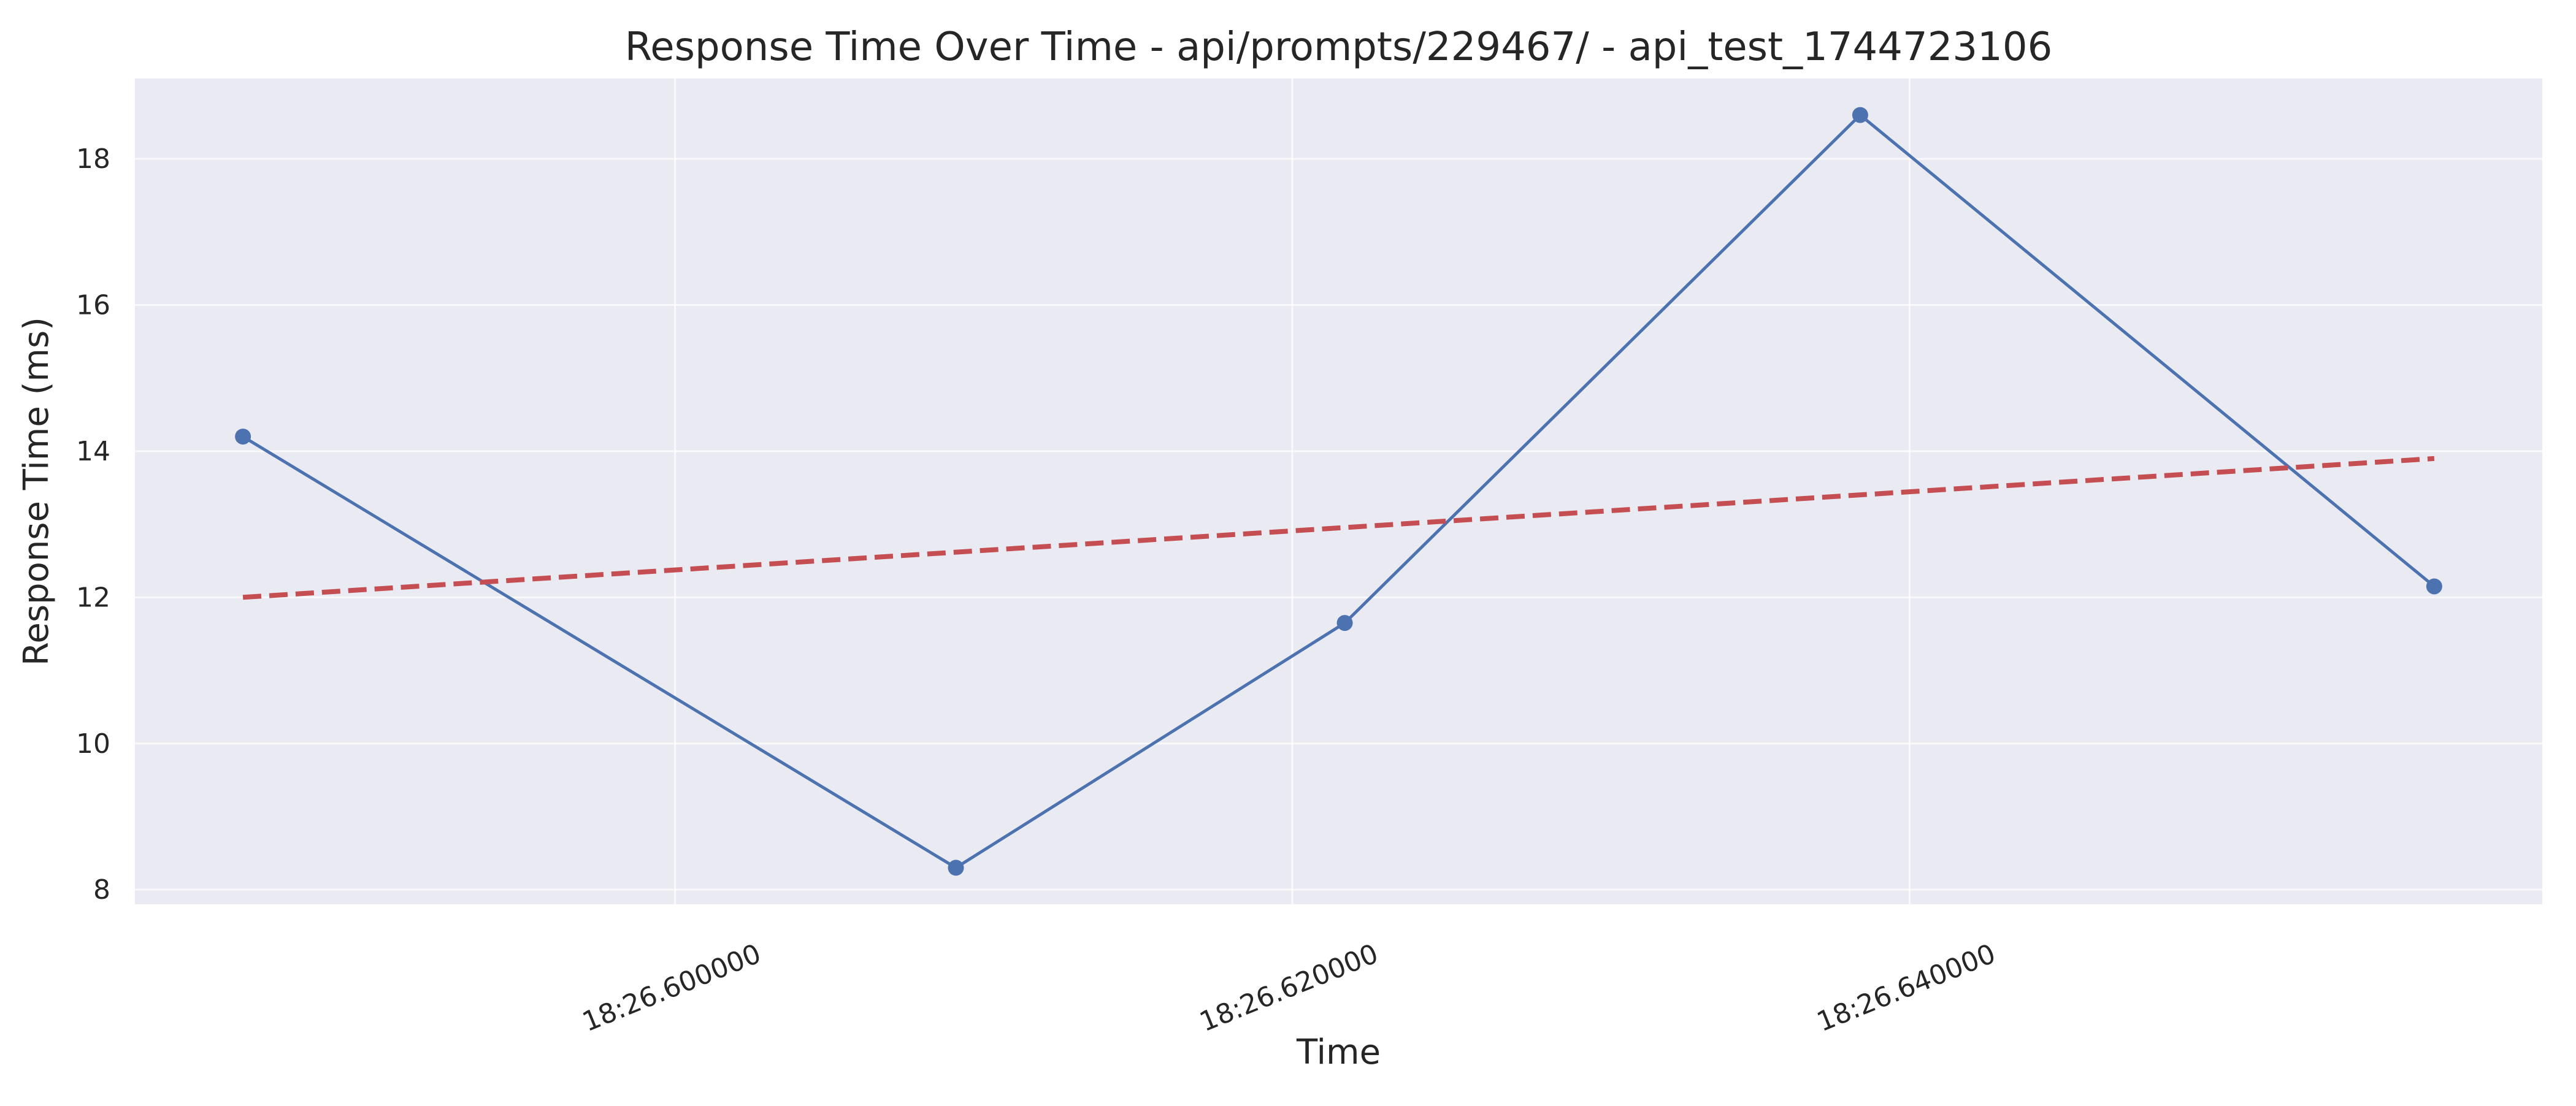  I want to click on y-tick-label: 10, so click(93, 744).